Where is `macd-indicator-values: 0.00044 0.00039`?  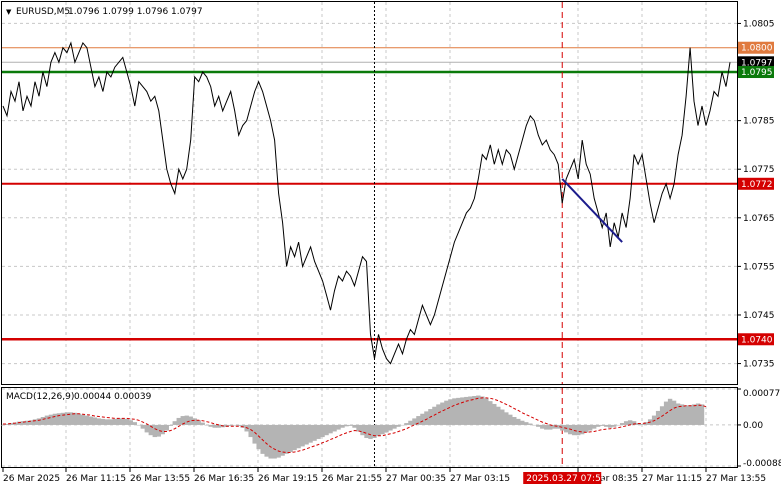
macd-indicator-values: 0.00044 0.00039 is located at coordinates (113, 397).